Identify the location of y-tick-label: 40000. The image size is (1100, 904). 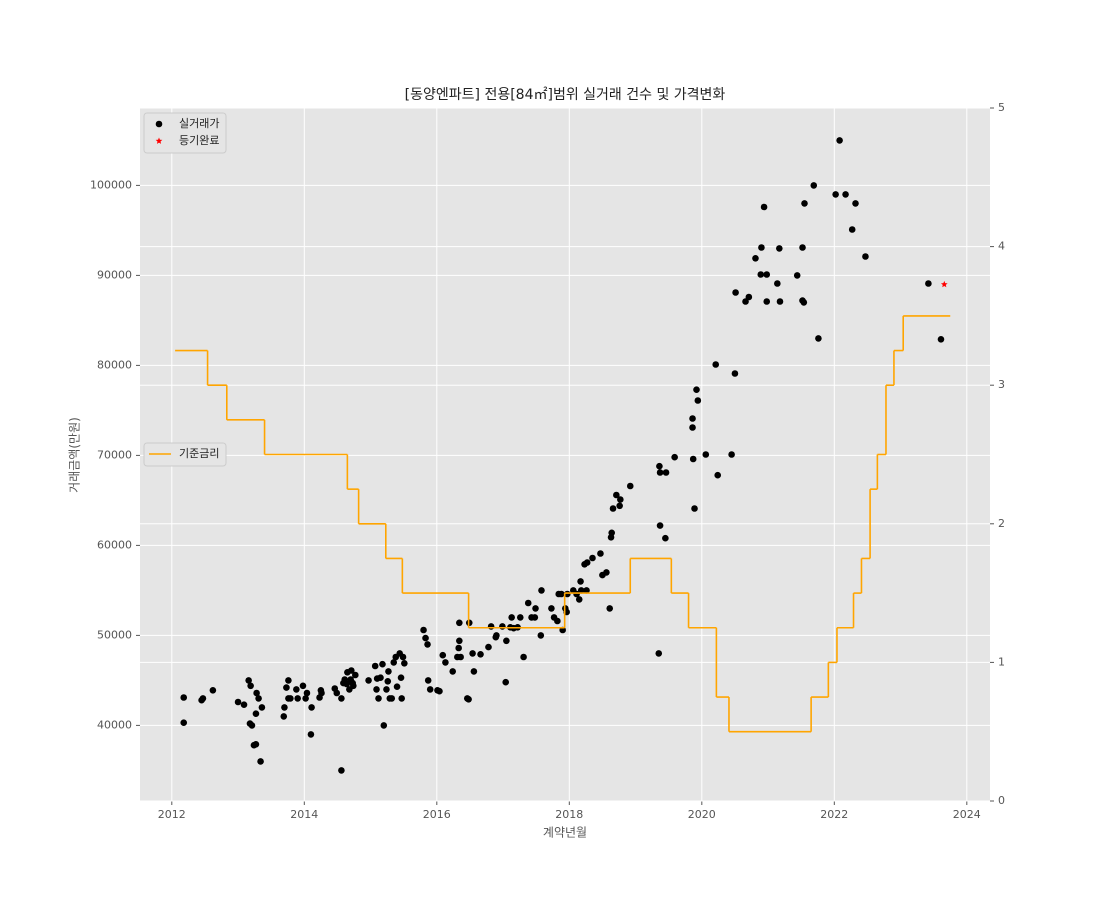
(114, 724).